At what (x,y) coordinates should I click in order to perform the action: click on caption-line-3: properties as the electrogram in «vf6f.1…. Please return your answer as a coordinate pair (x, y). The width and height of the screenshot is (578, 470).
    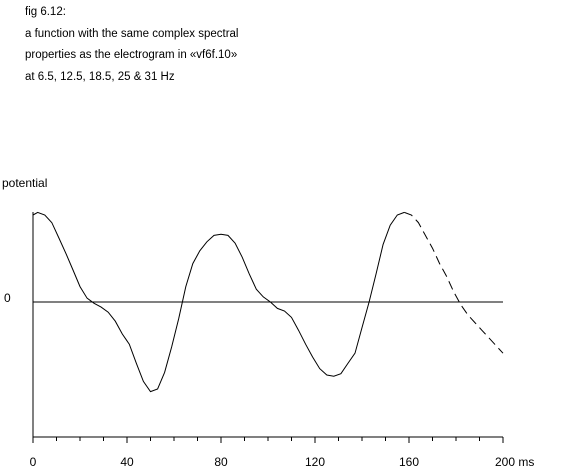
    Looking at the image, I should click on (131, 55).